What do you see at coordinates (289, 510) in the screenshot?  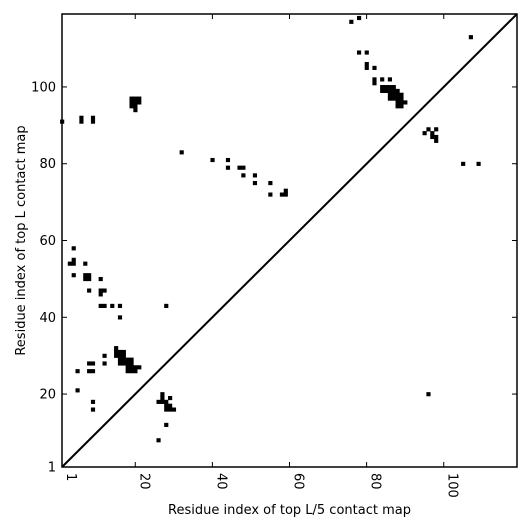 I see `x-axis-label: Residue index of top L/5 contact map` at bounding box center [289, 510].